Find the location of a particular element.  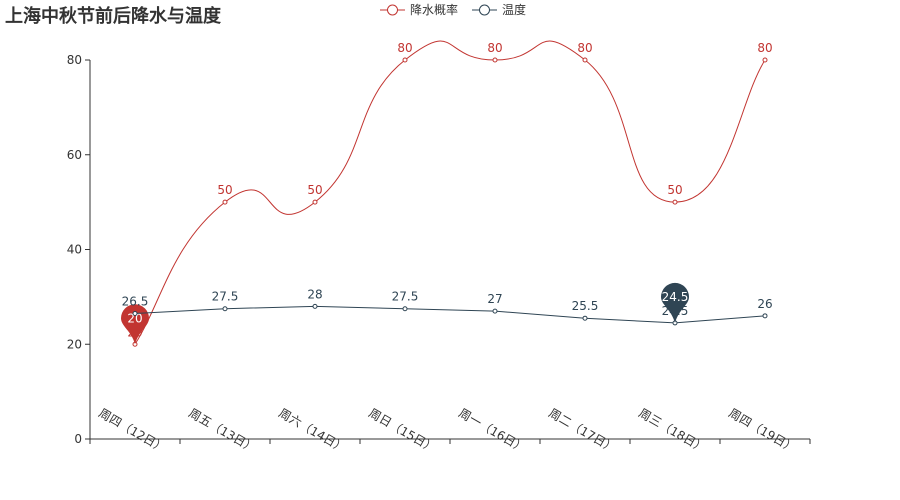

x-tick-label: 周二（17日） is located at coordinates (582, 431).